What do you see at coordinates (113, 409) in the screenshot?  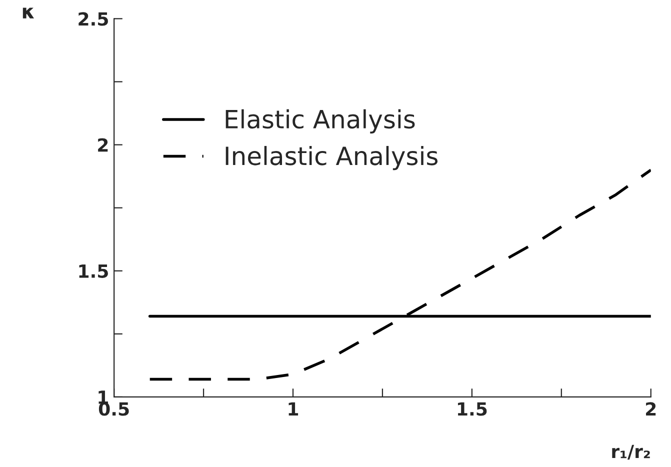 I see `x-tick-label: 0.5` at bounding box center [113, 409].